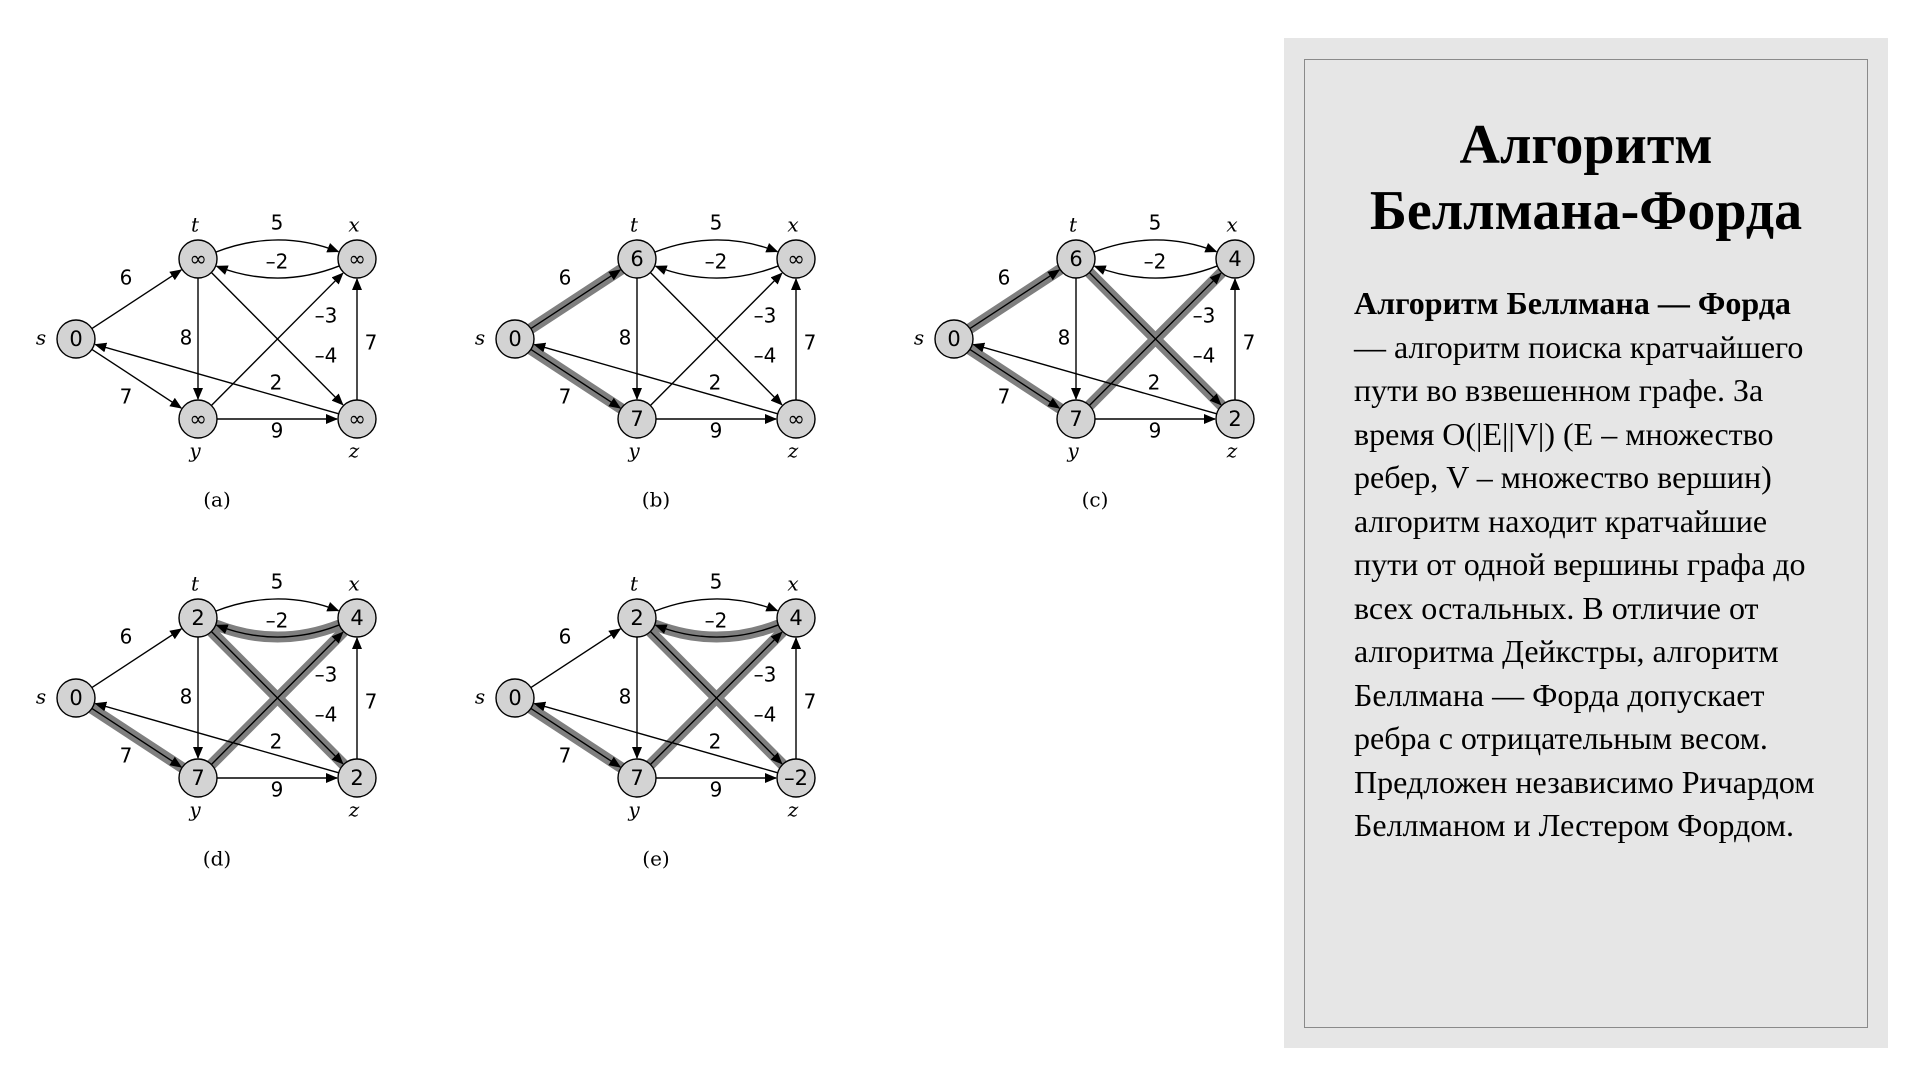  Describe the element at coordinates (1572, 303) in the screenshot. I see `panel-description-bold: Алгоритм Беллмана — Форда` at that location.